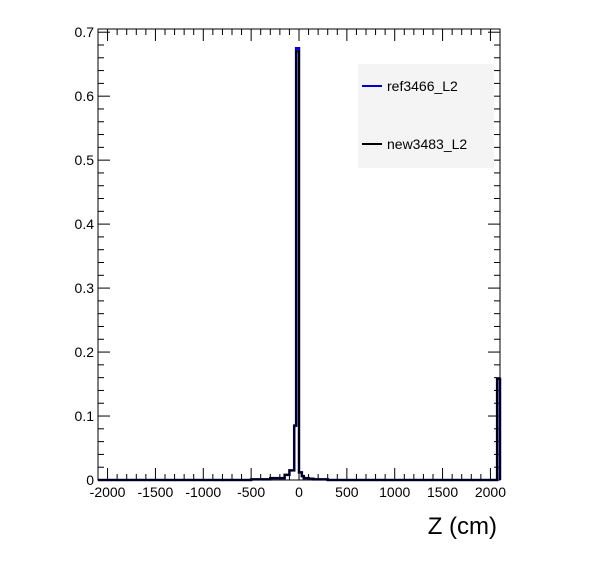 This screenshot has height=572, width=596. I want to click on x-axis-title: Z (cm), so click(462, 526).